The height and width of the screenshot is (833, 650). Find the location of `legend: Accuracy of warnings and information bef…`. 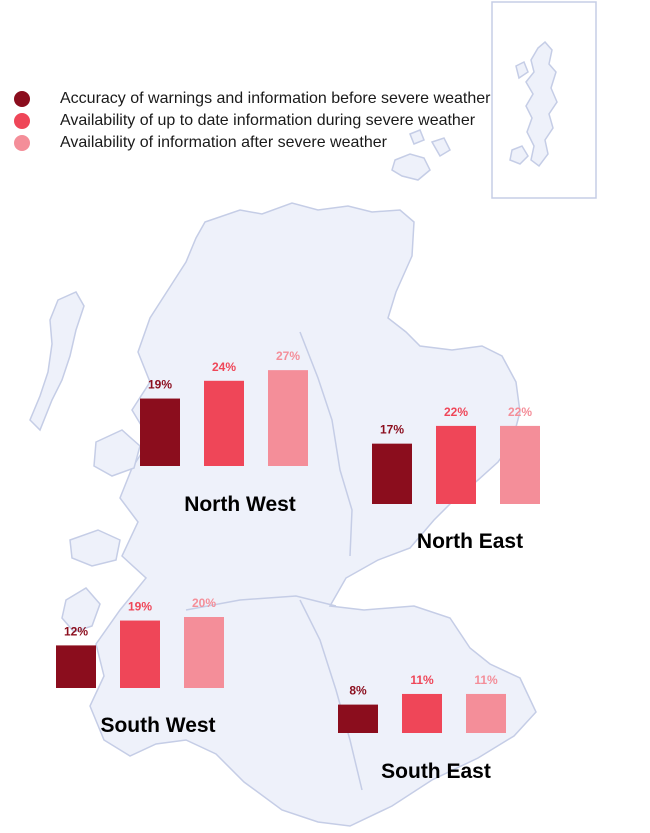

legend: Accuracy of warnings and information bef… is located at coordinates (252, 121).